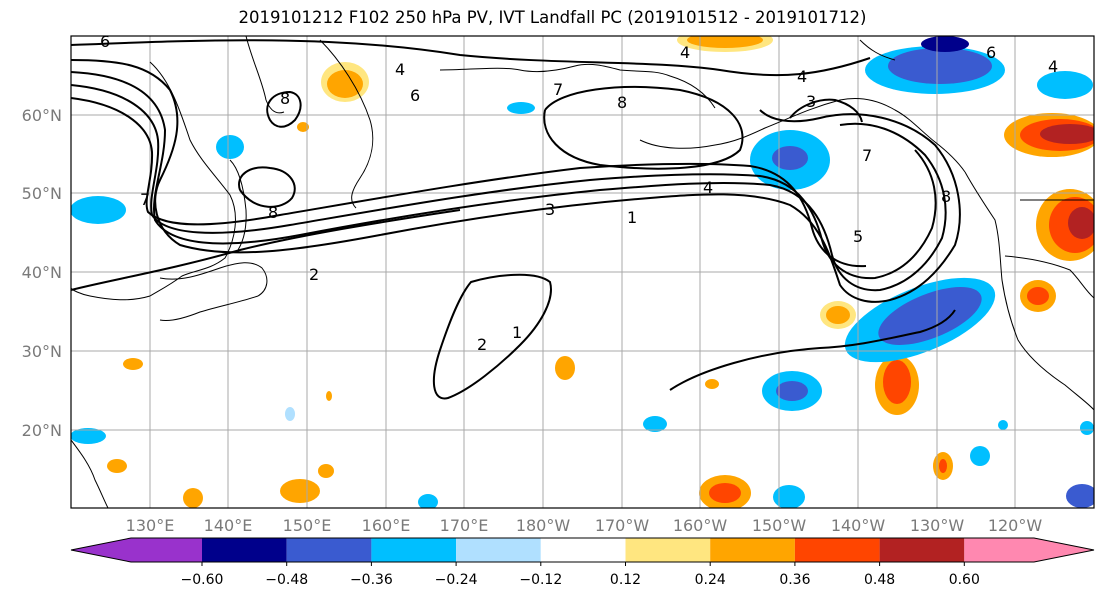 This screenshot has height=601, width=1105. I want to click on colorbar-tick-label: −0.60, so click(202, 580).